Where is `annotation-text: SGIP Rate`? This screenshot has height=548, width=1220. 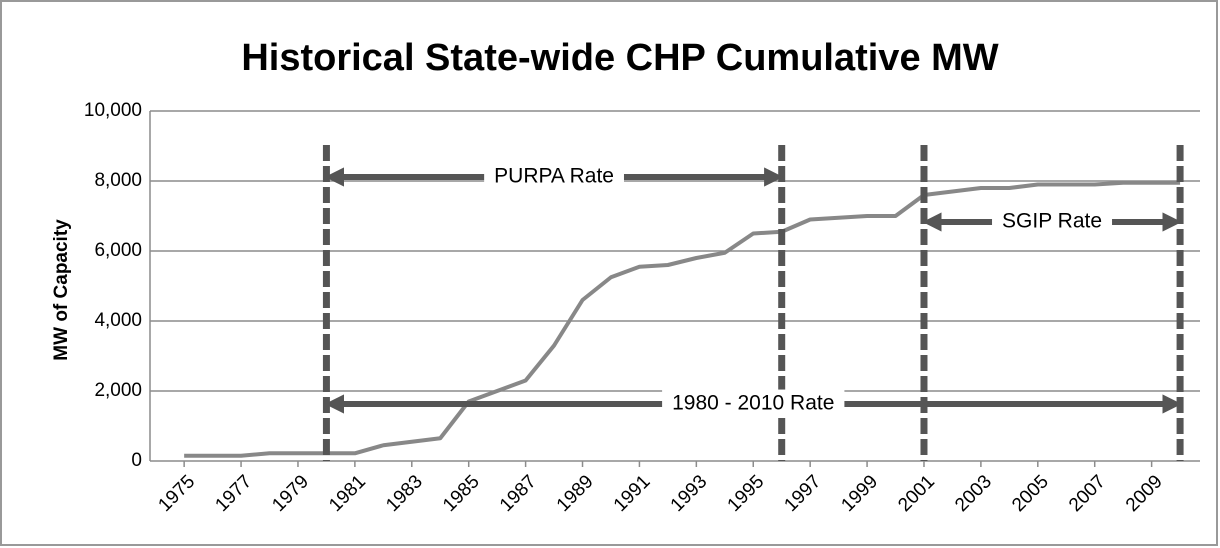
annotation-text: SGIP Rate is located at coordinates (1052, 221).